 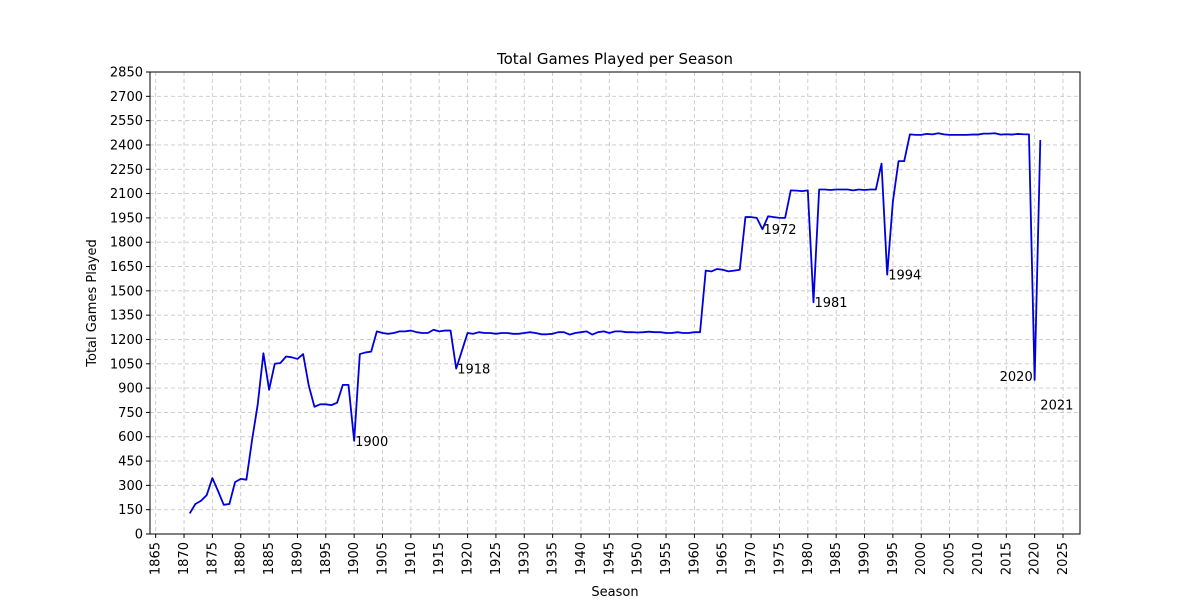 What do you see at coordinates (130, 413) in the screenshot?
I see `y-tick-label: 750` at bounding box center [130, 413].